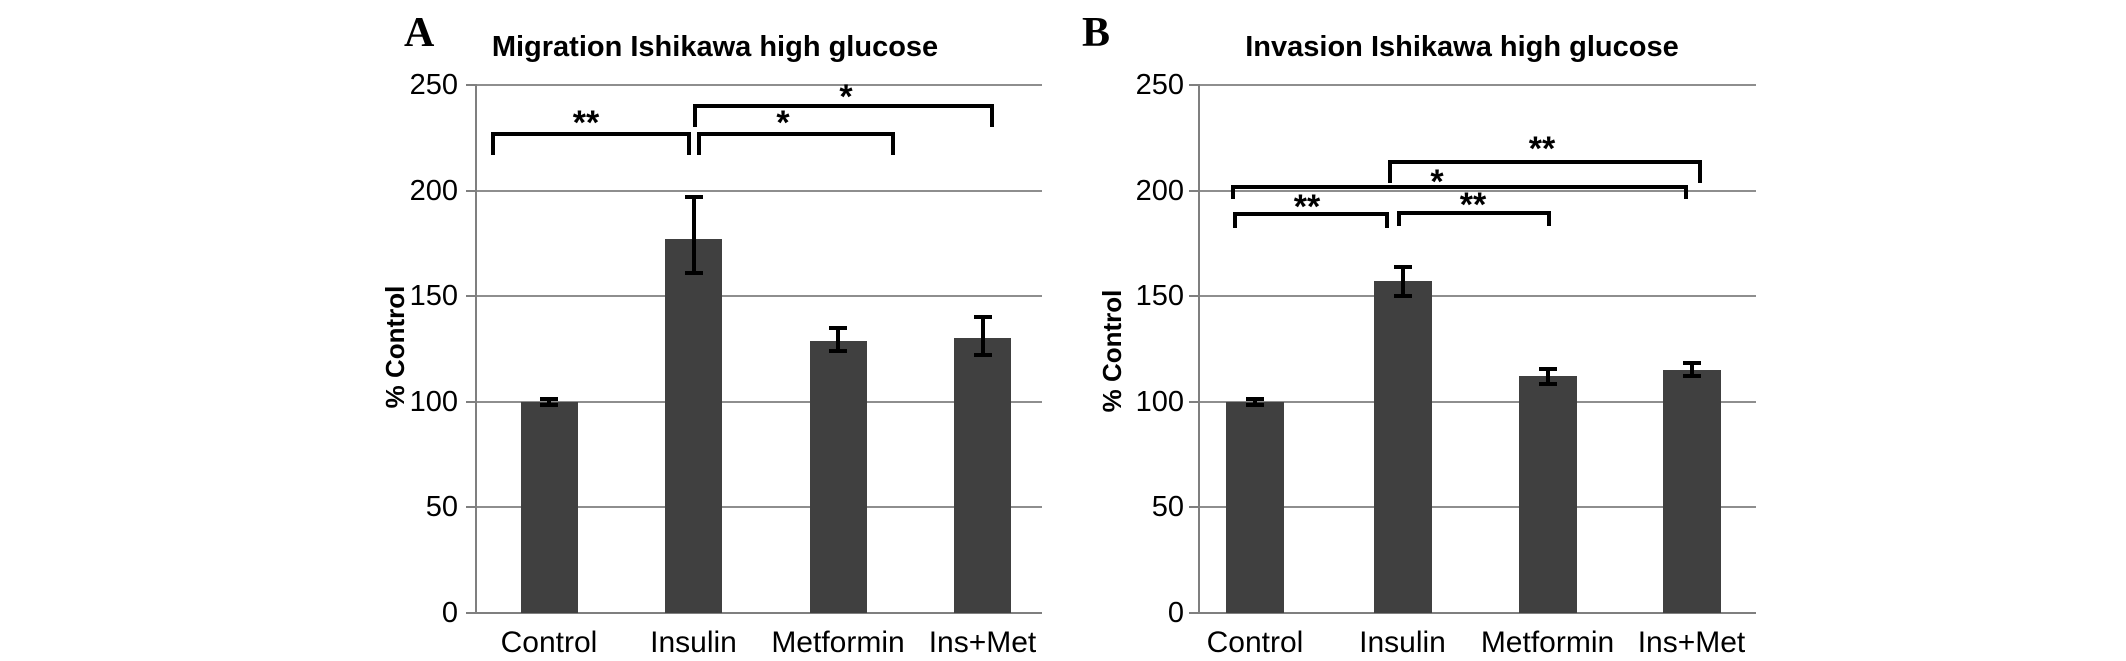  Describe the element at coordinates (715, 47) in the screenshot. I see `chart-title-a: Migration Ishikawa high glucose` at that location.